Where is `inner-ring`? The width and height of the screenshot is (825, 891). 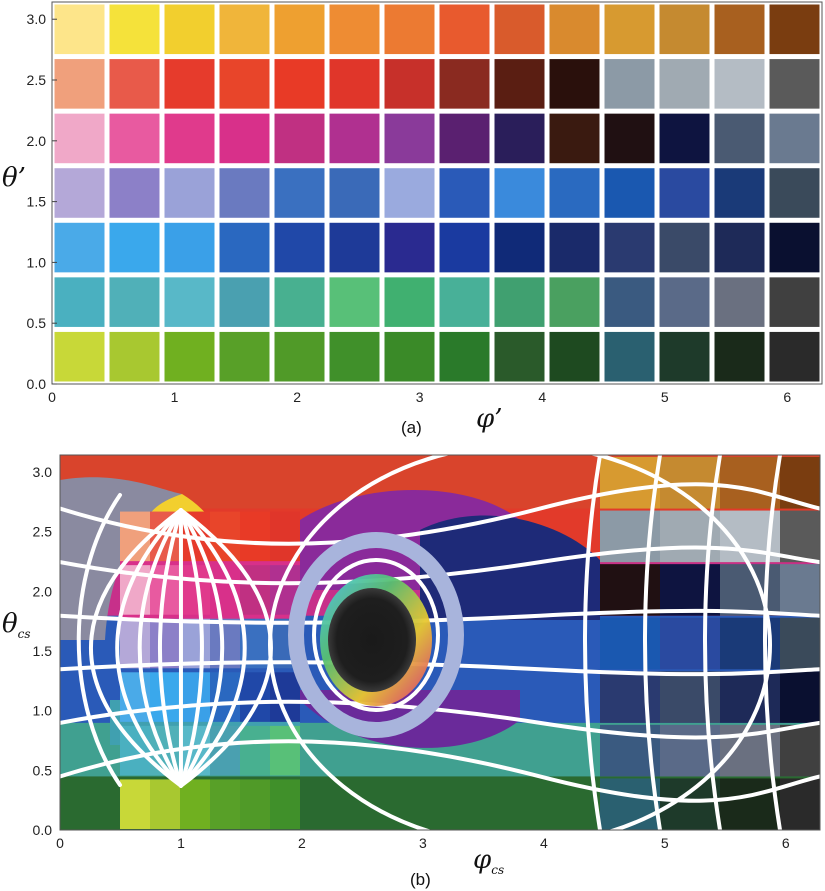 inner-ring is located at coordinates (376, 635).